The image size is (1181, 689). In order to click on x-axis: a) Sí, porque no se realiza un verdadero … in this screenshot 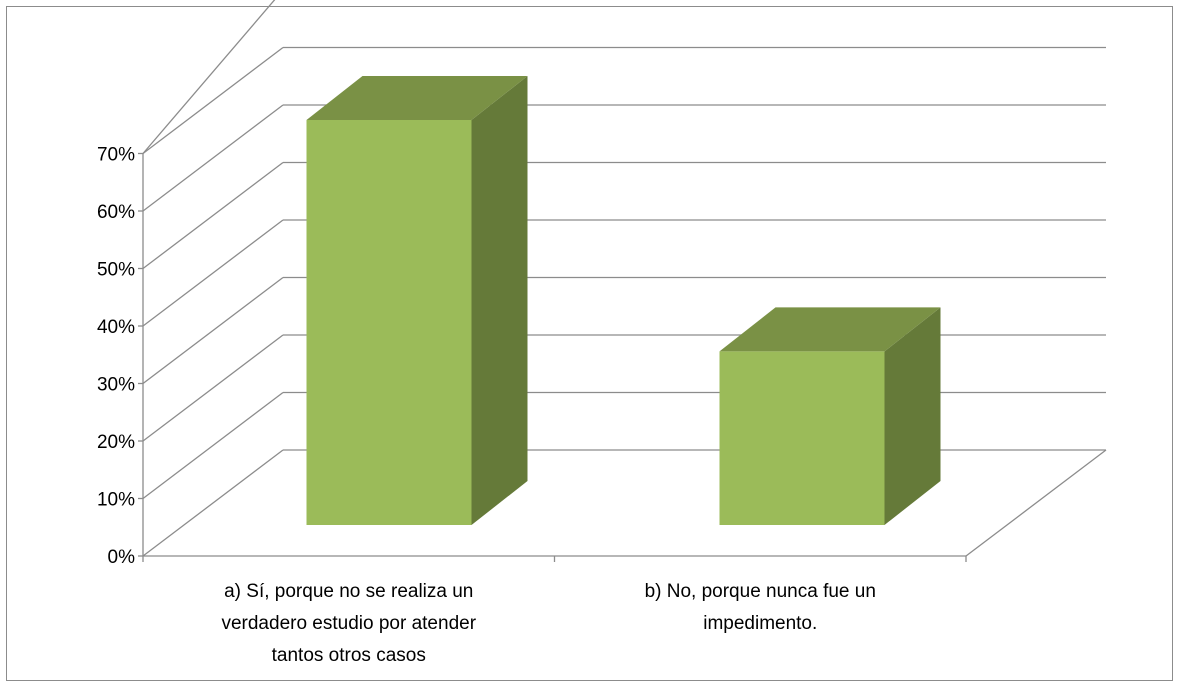, I will do `click(554, 610)`.